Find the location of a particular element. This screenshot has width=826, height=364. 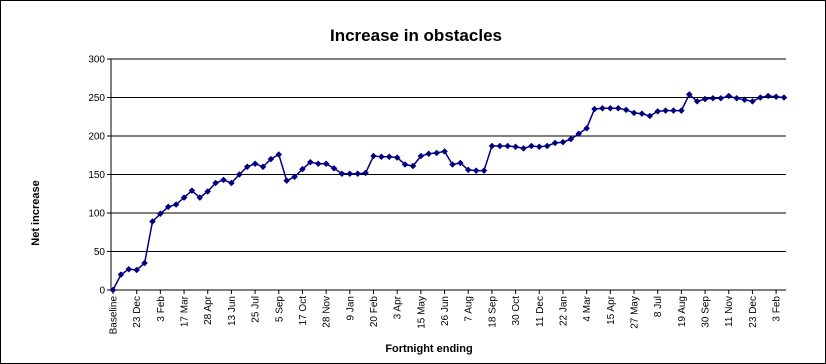

x-tick-label: 7 Aug is located at coordinates (469, 309).